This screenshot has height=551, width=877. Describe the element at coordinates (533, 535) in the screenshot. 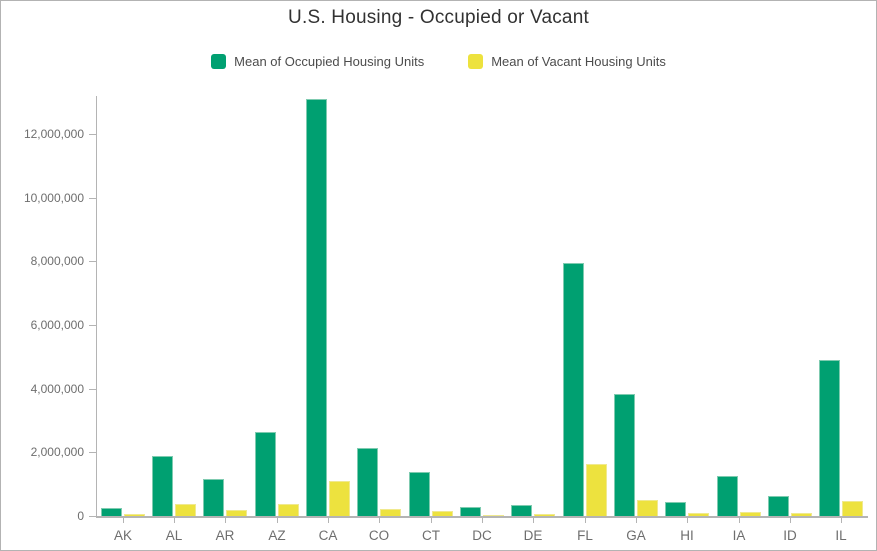

I see `x-tick-label: DE` at that location.